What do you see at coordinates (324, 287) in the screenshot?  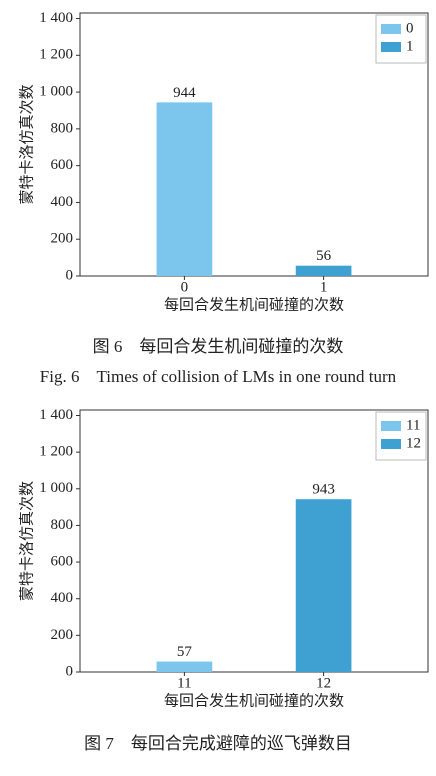 I see `x-tick-label: 1` at bounding box center [324, 287].